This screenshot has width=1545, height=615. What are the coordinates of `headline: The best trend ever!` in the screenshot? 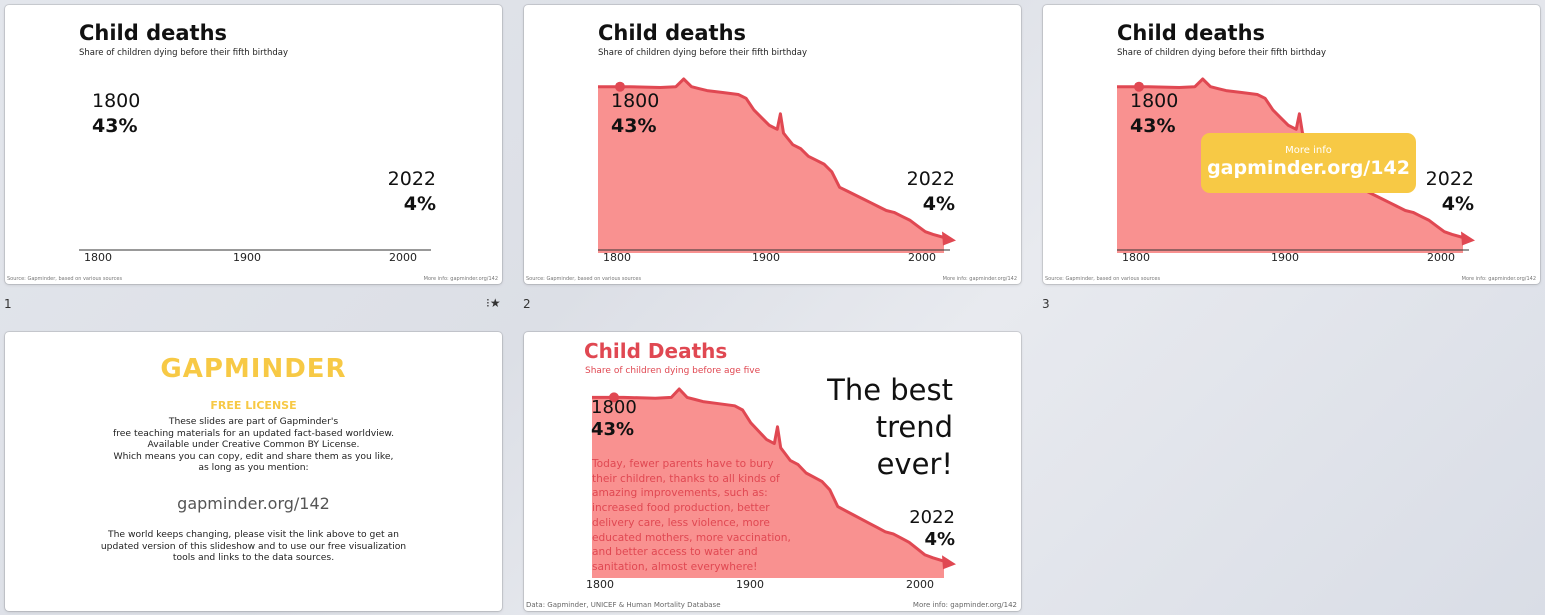 It's located at (890, 427).